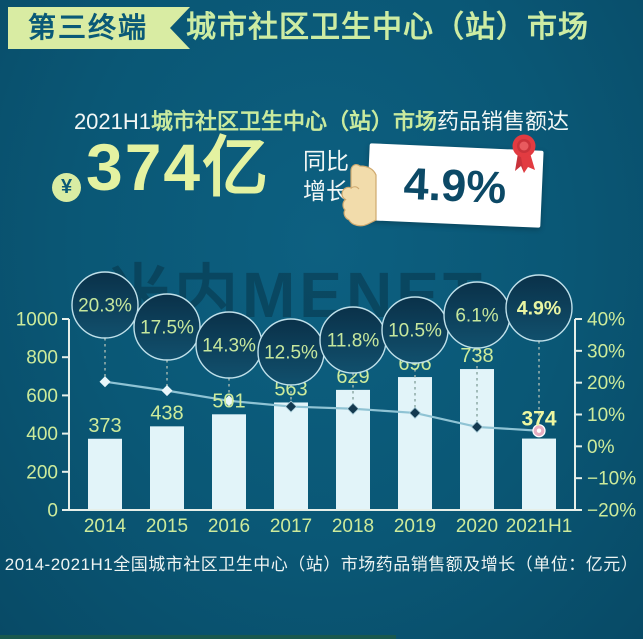  I want to click on bottom-divider, so click(198, 637).